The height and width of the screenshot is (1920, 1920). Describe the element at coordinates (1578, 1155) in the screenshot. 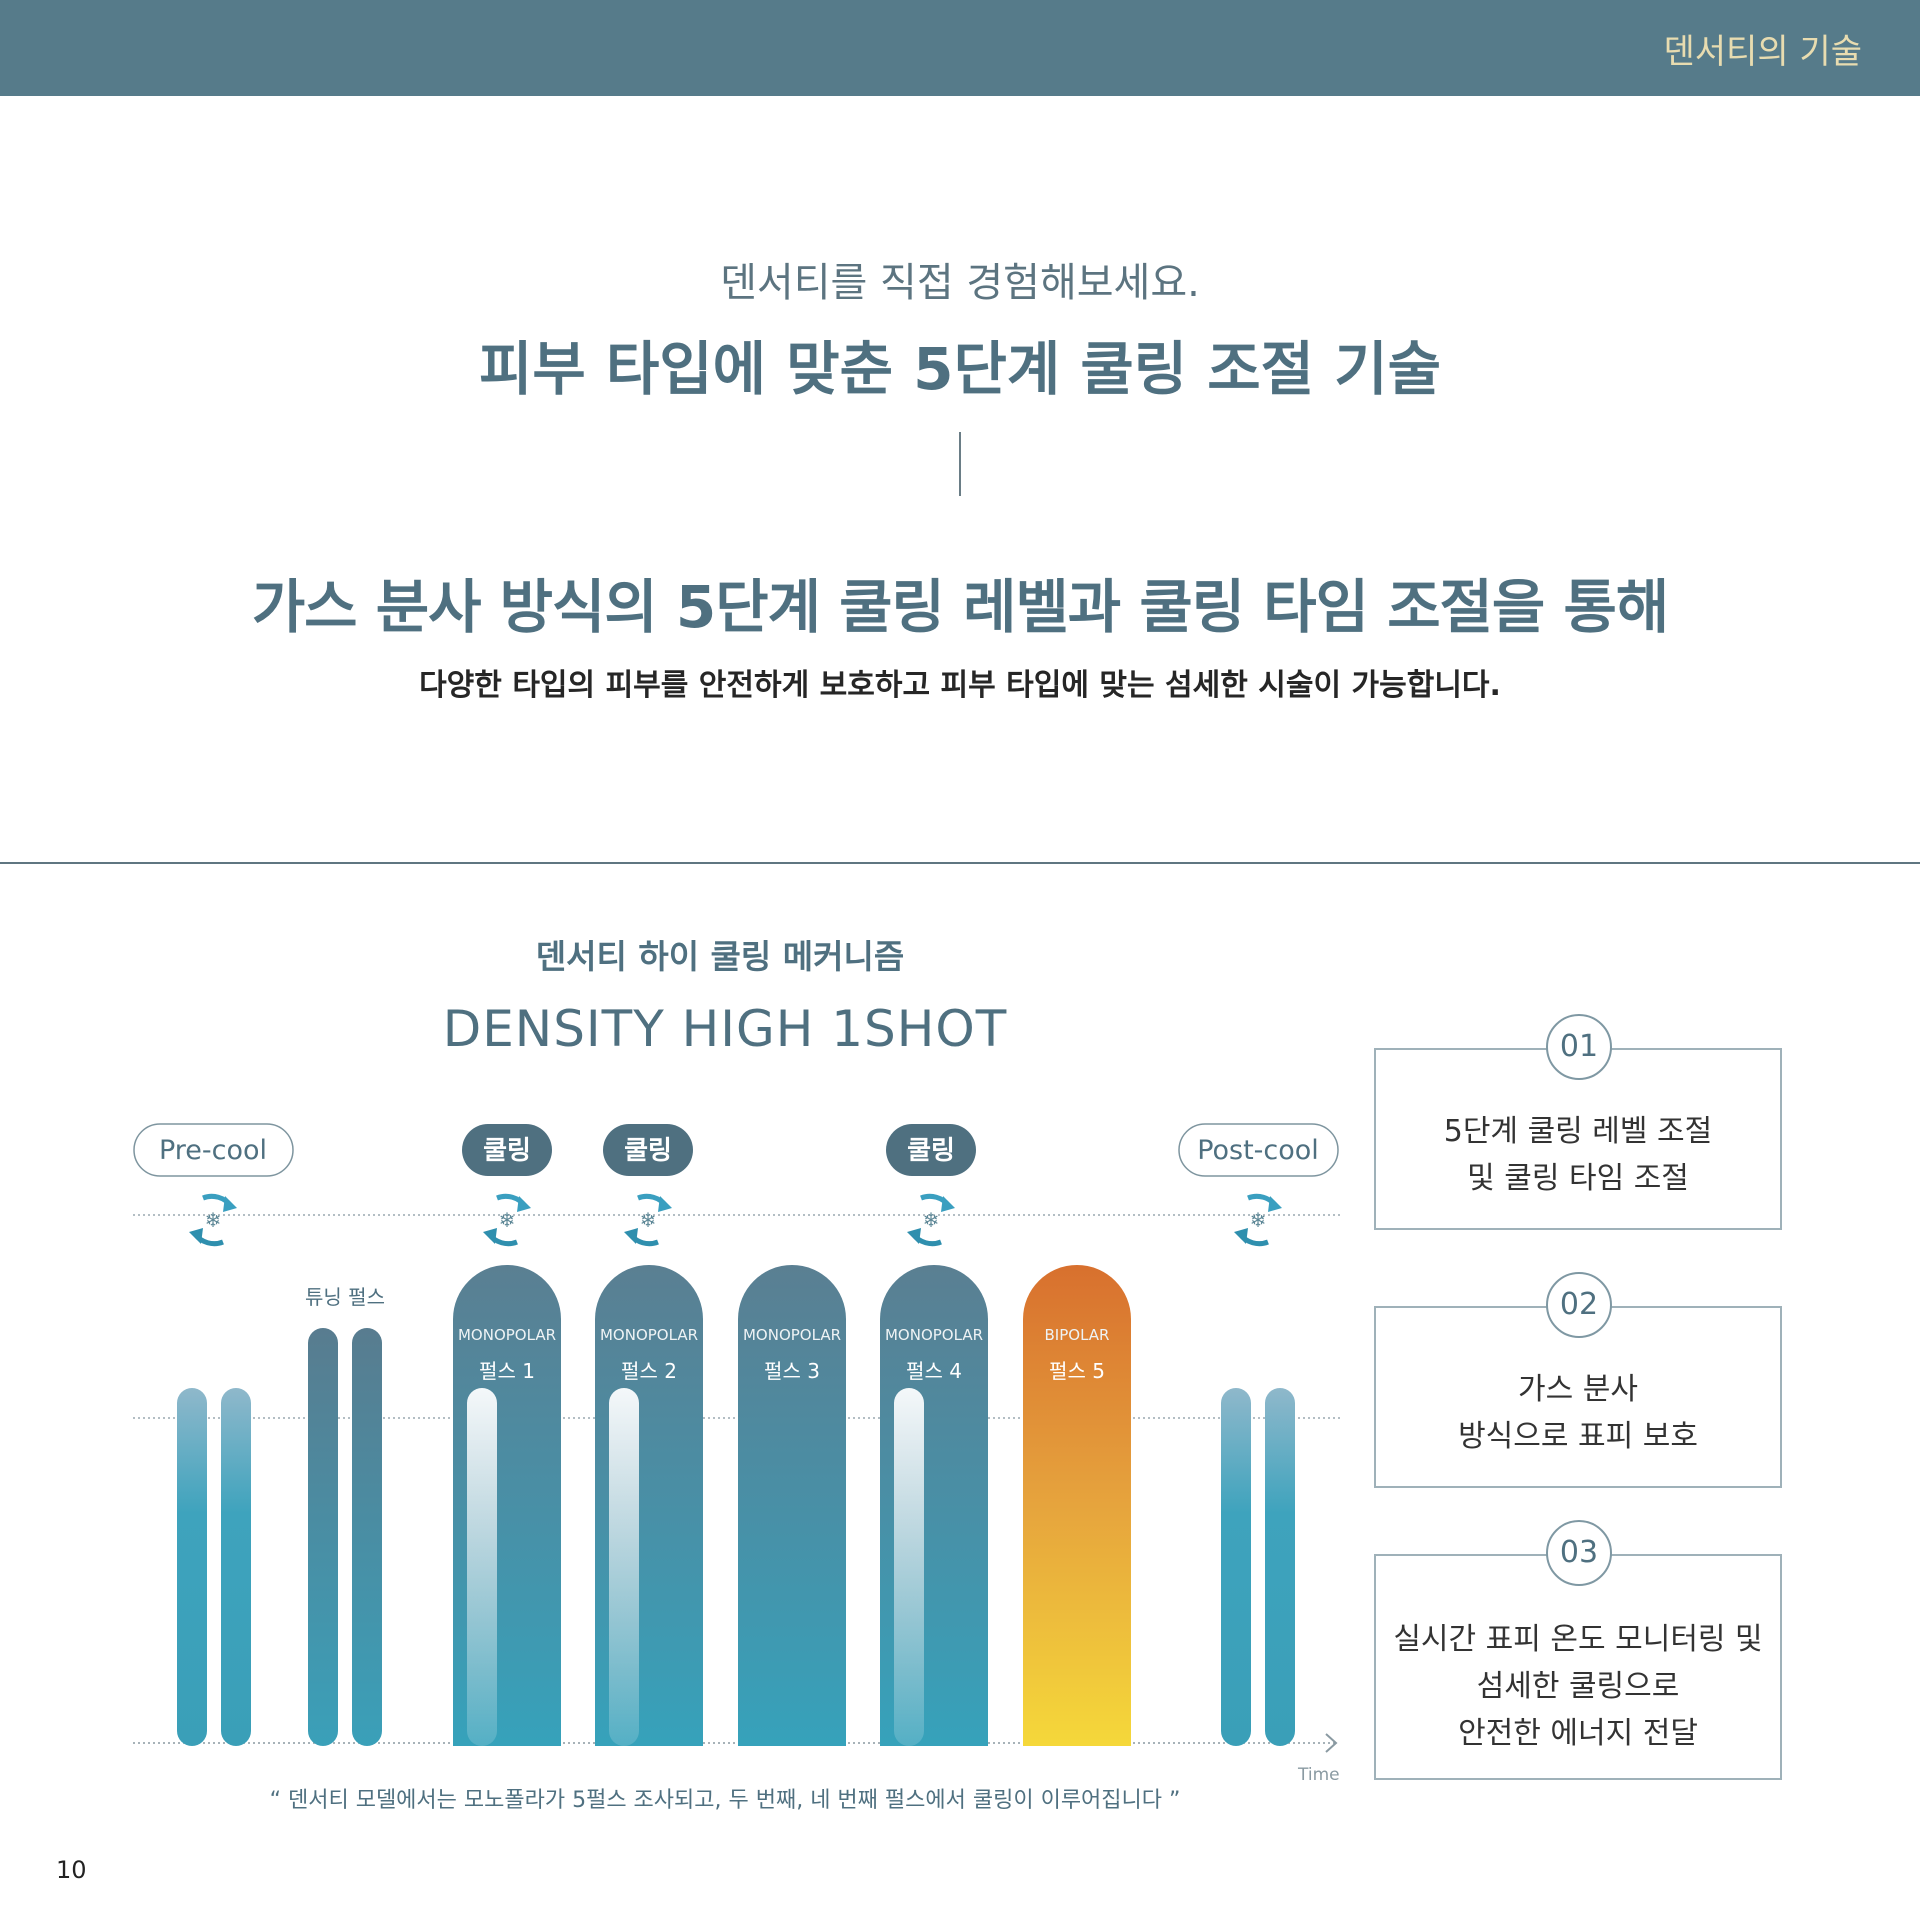

I see `feature-text-1: 5단계 쿨링 레벨 조절 및 쿨링 타임 조절` at that location.